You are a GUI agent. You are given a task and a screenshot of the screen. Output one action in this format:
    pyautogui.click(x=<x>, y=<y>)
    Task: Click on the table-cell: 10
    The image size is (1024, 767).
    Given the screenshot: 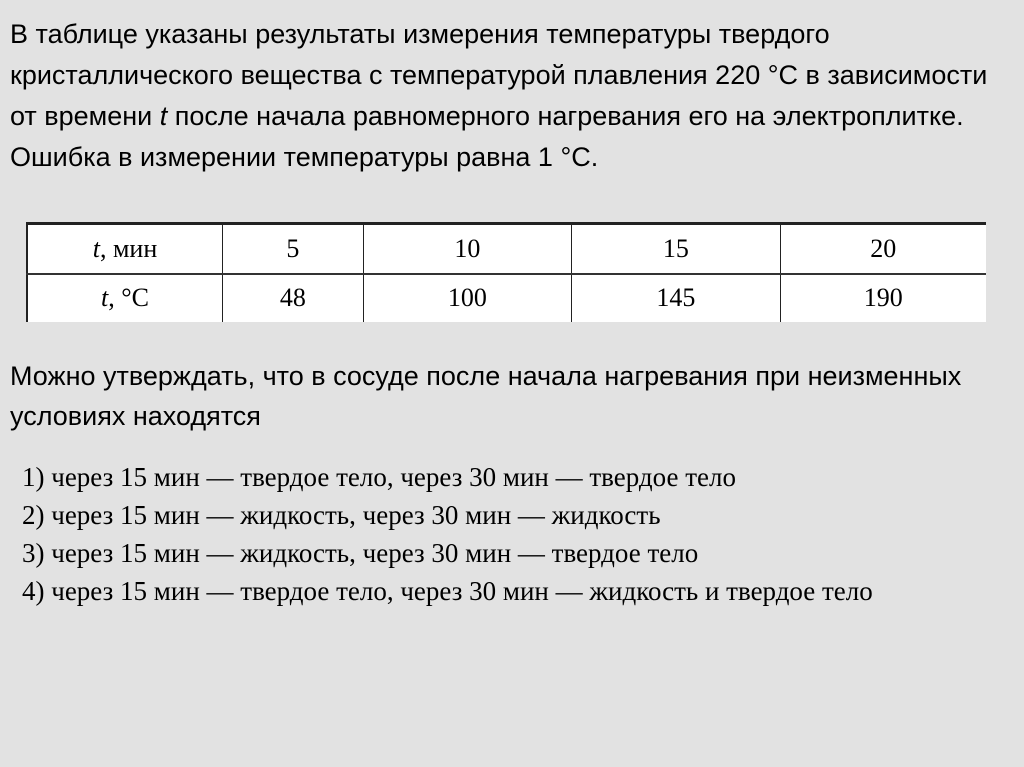 What is the action you would take?
    pyautogui.click(x=467, y=250)
    